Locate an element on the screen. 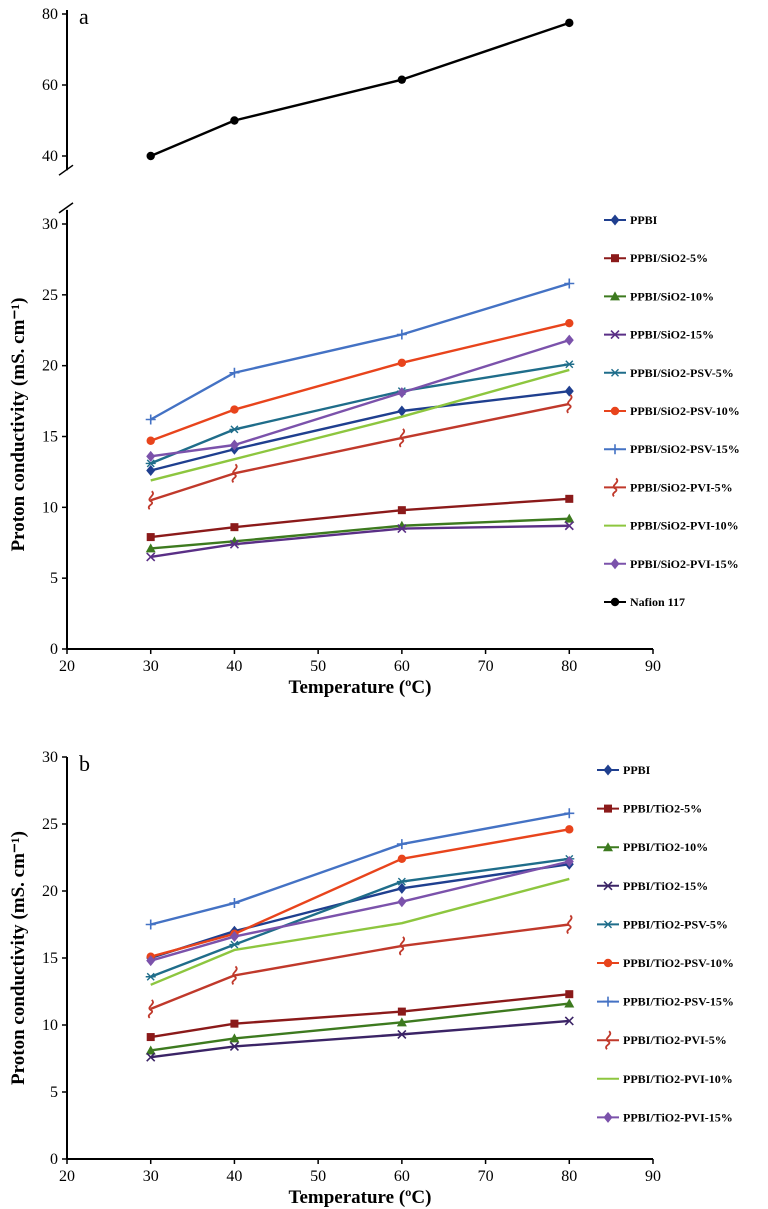  panel-b-series-ppbi-tio2-15-line is located at coordinates (360, 1039).